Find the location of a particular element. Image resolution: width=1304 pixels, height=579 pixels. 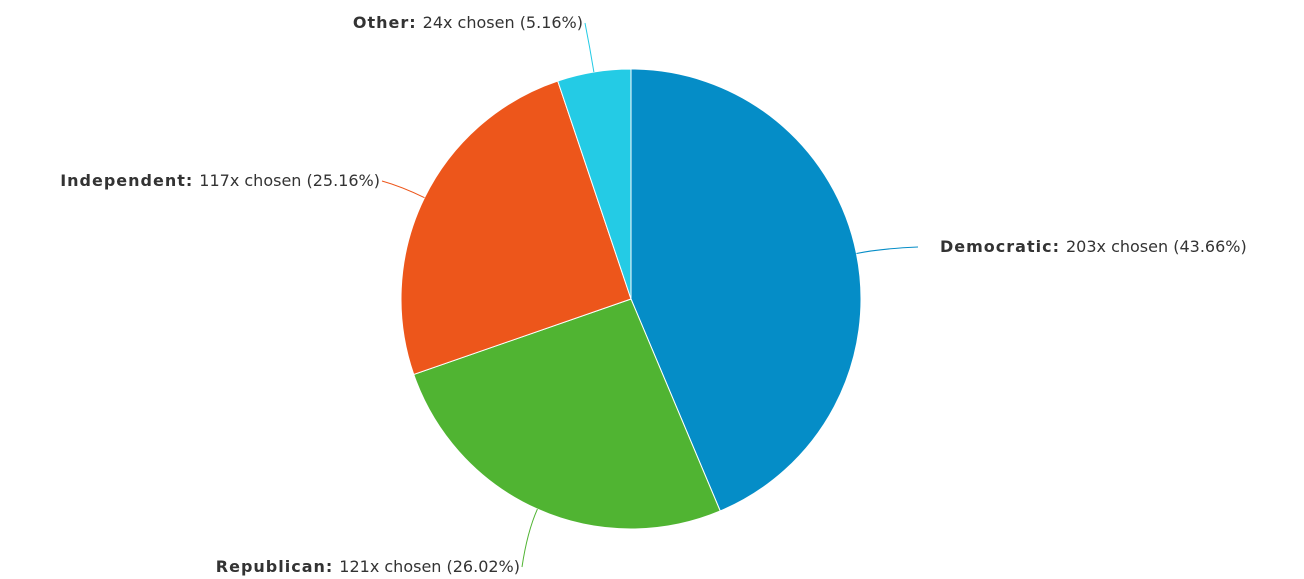

data-label: Independent: 117x chosen (25.16%) is located at coordinates (220, 180).